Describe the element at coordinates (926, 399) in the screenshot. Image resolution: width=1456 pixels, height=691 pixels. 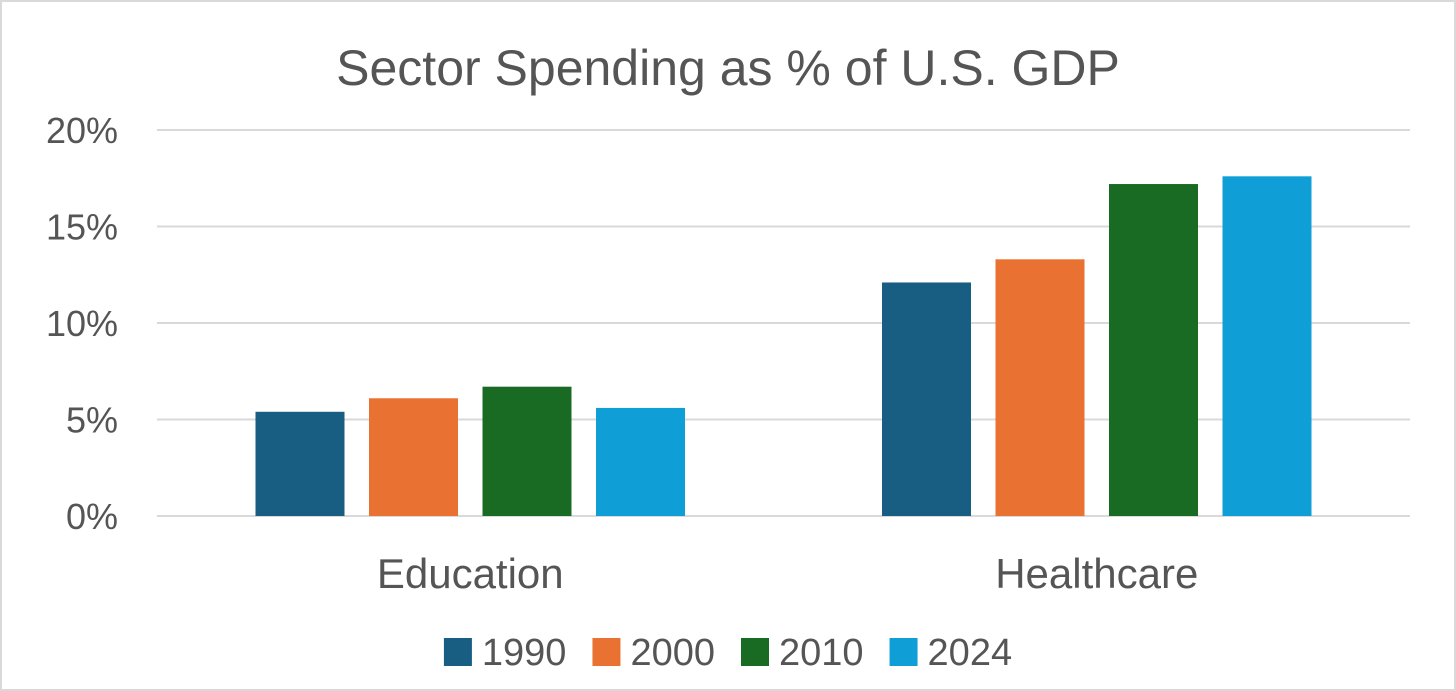
I see `bar-healthcare-1990` at that location.